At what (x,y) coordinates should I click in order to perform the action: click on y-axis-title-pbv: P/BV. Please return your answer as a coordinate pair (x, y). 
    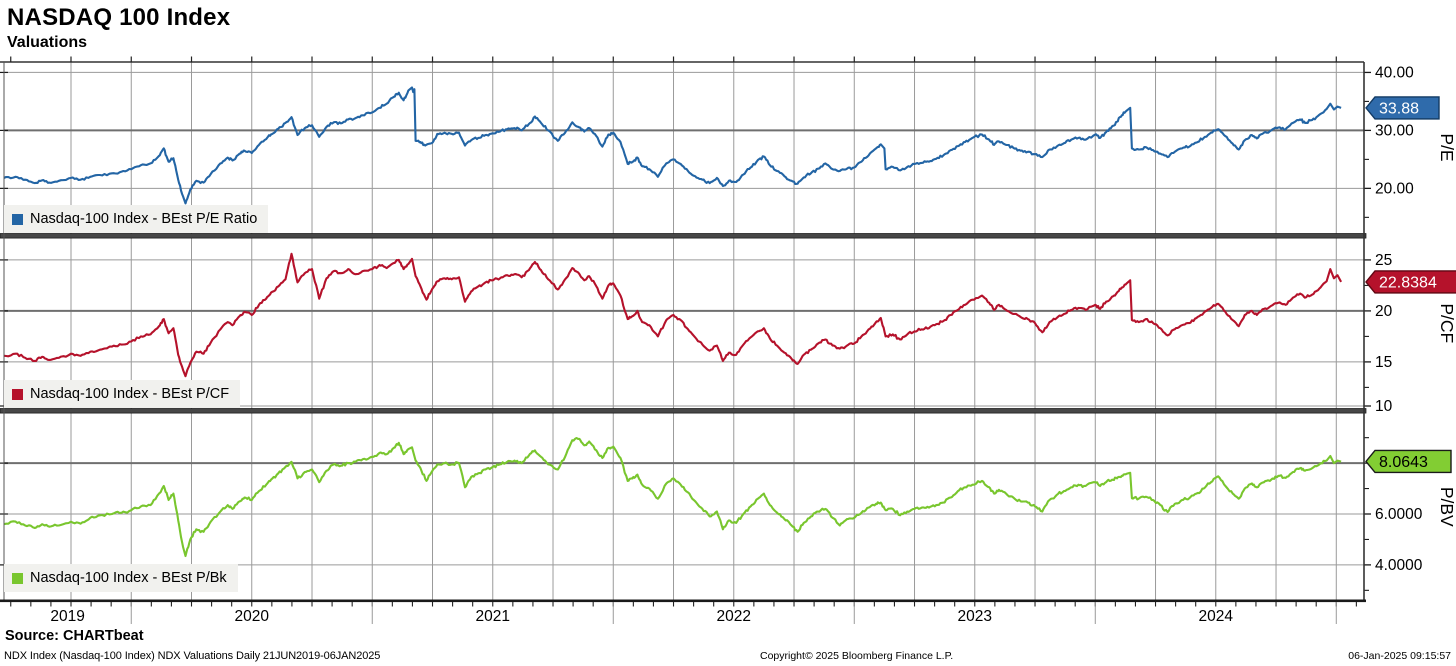
    Looking at the image, I should click on (1446, 507).